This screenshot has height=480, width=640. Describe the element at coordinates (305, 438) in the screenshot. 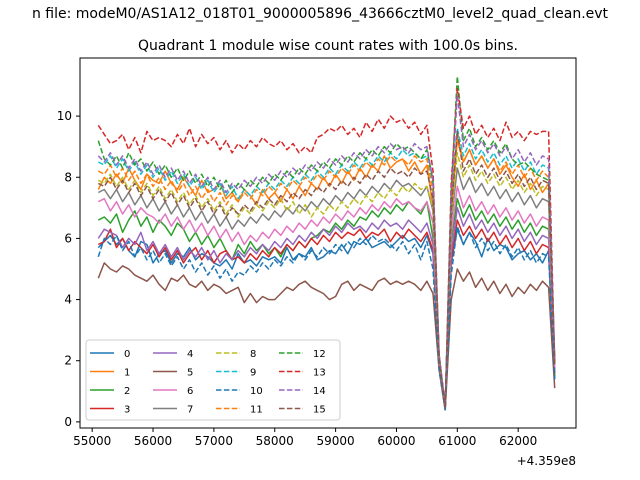

I see `x-axis: 55000 56000 57000 58000 59000 60000 61000 62000` at that location.